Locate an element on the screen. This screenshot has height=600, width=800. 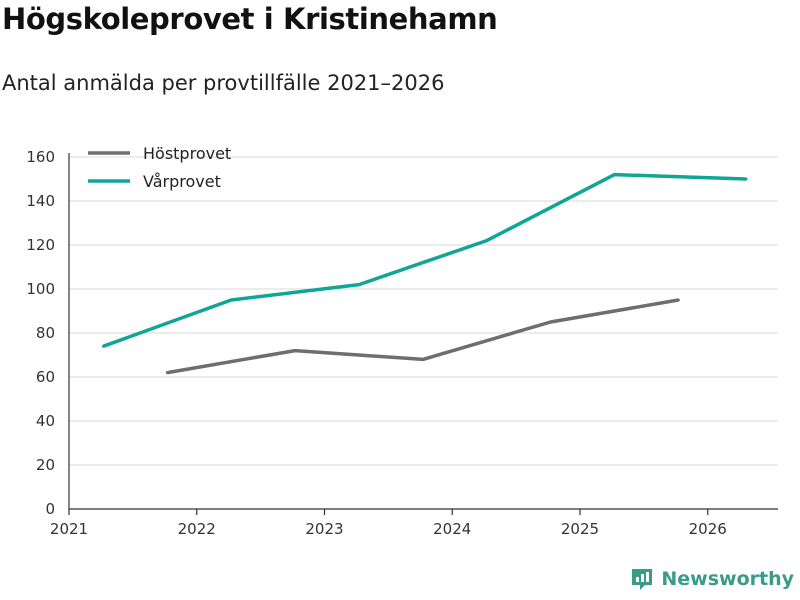
x-tick-label: 2025 is located at coordinates (580, 529).